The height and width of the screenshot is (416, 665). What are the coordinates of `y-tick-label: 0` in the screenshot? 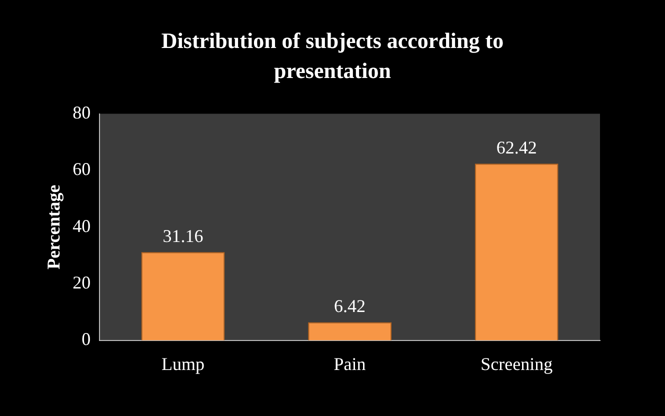 It's located at (86, 339).